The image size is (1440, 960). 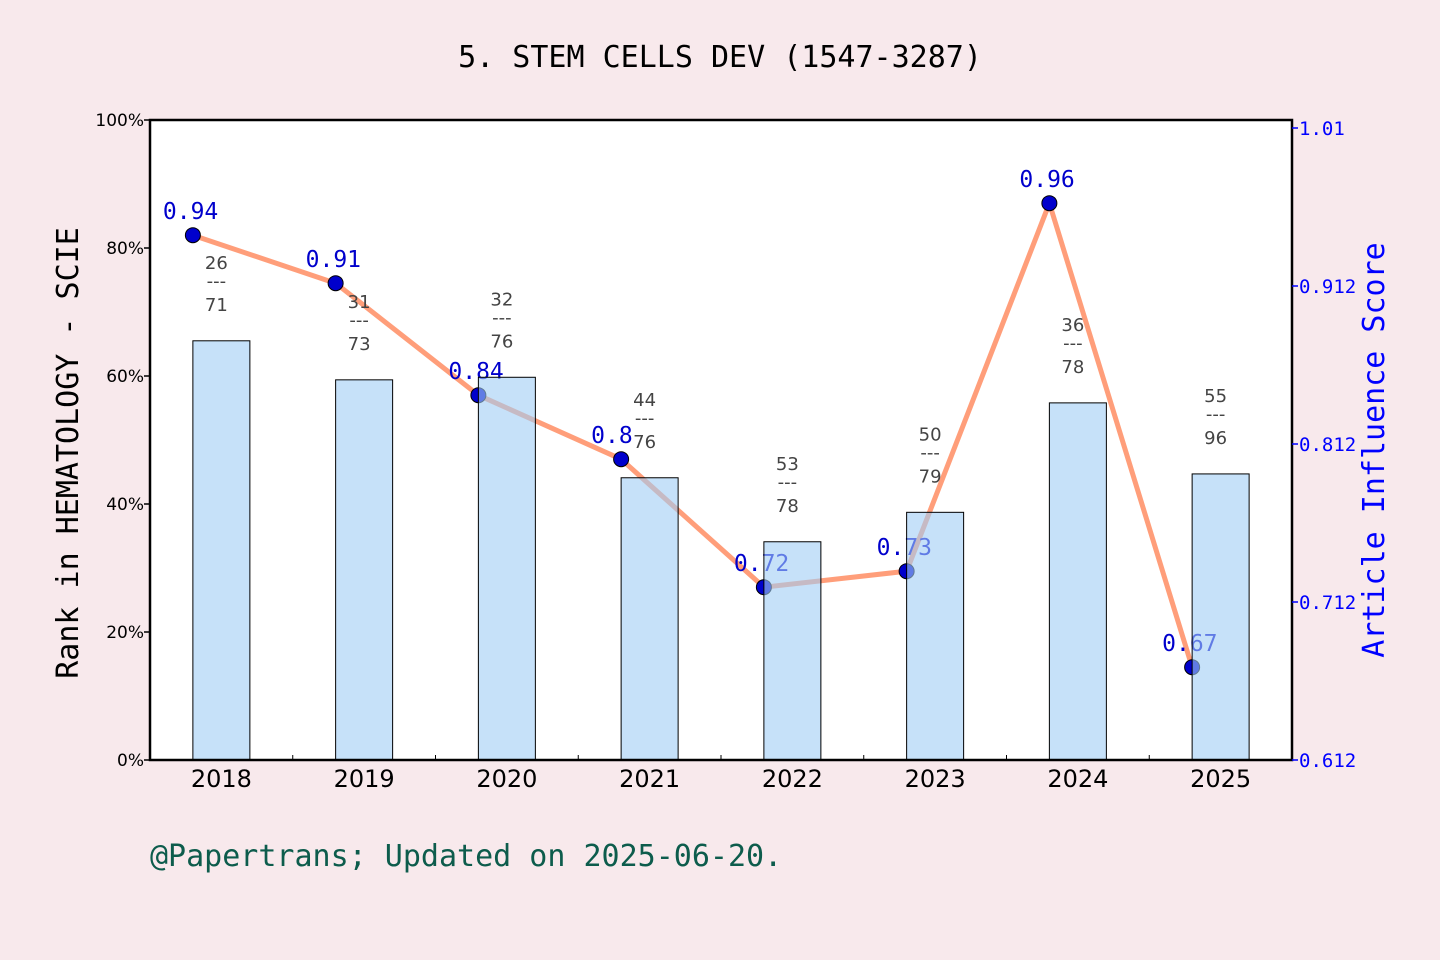 What do you see at coordinates (359, 344) in the screenshot?
I see `rank-total: 73` at bounding box center [359, 344].